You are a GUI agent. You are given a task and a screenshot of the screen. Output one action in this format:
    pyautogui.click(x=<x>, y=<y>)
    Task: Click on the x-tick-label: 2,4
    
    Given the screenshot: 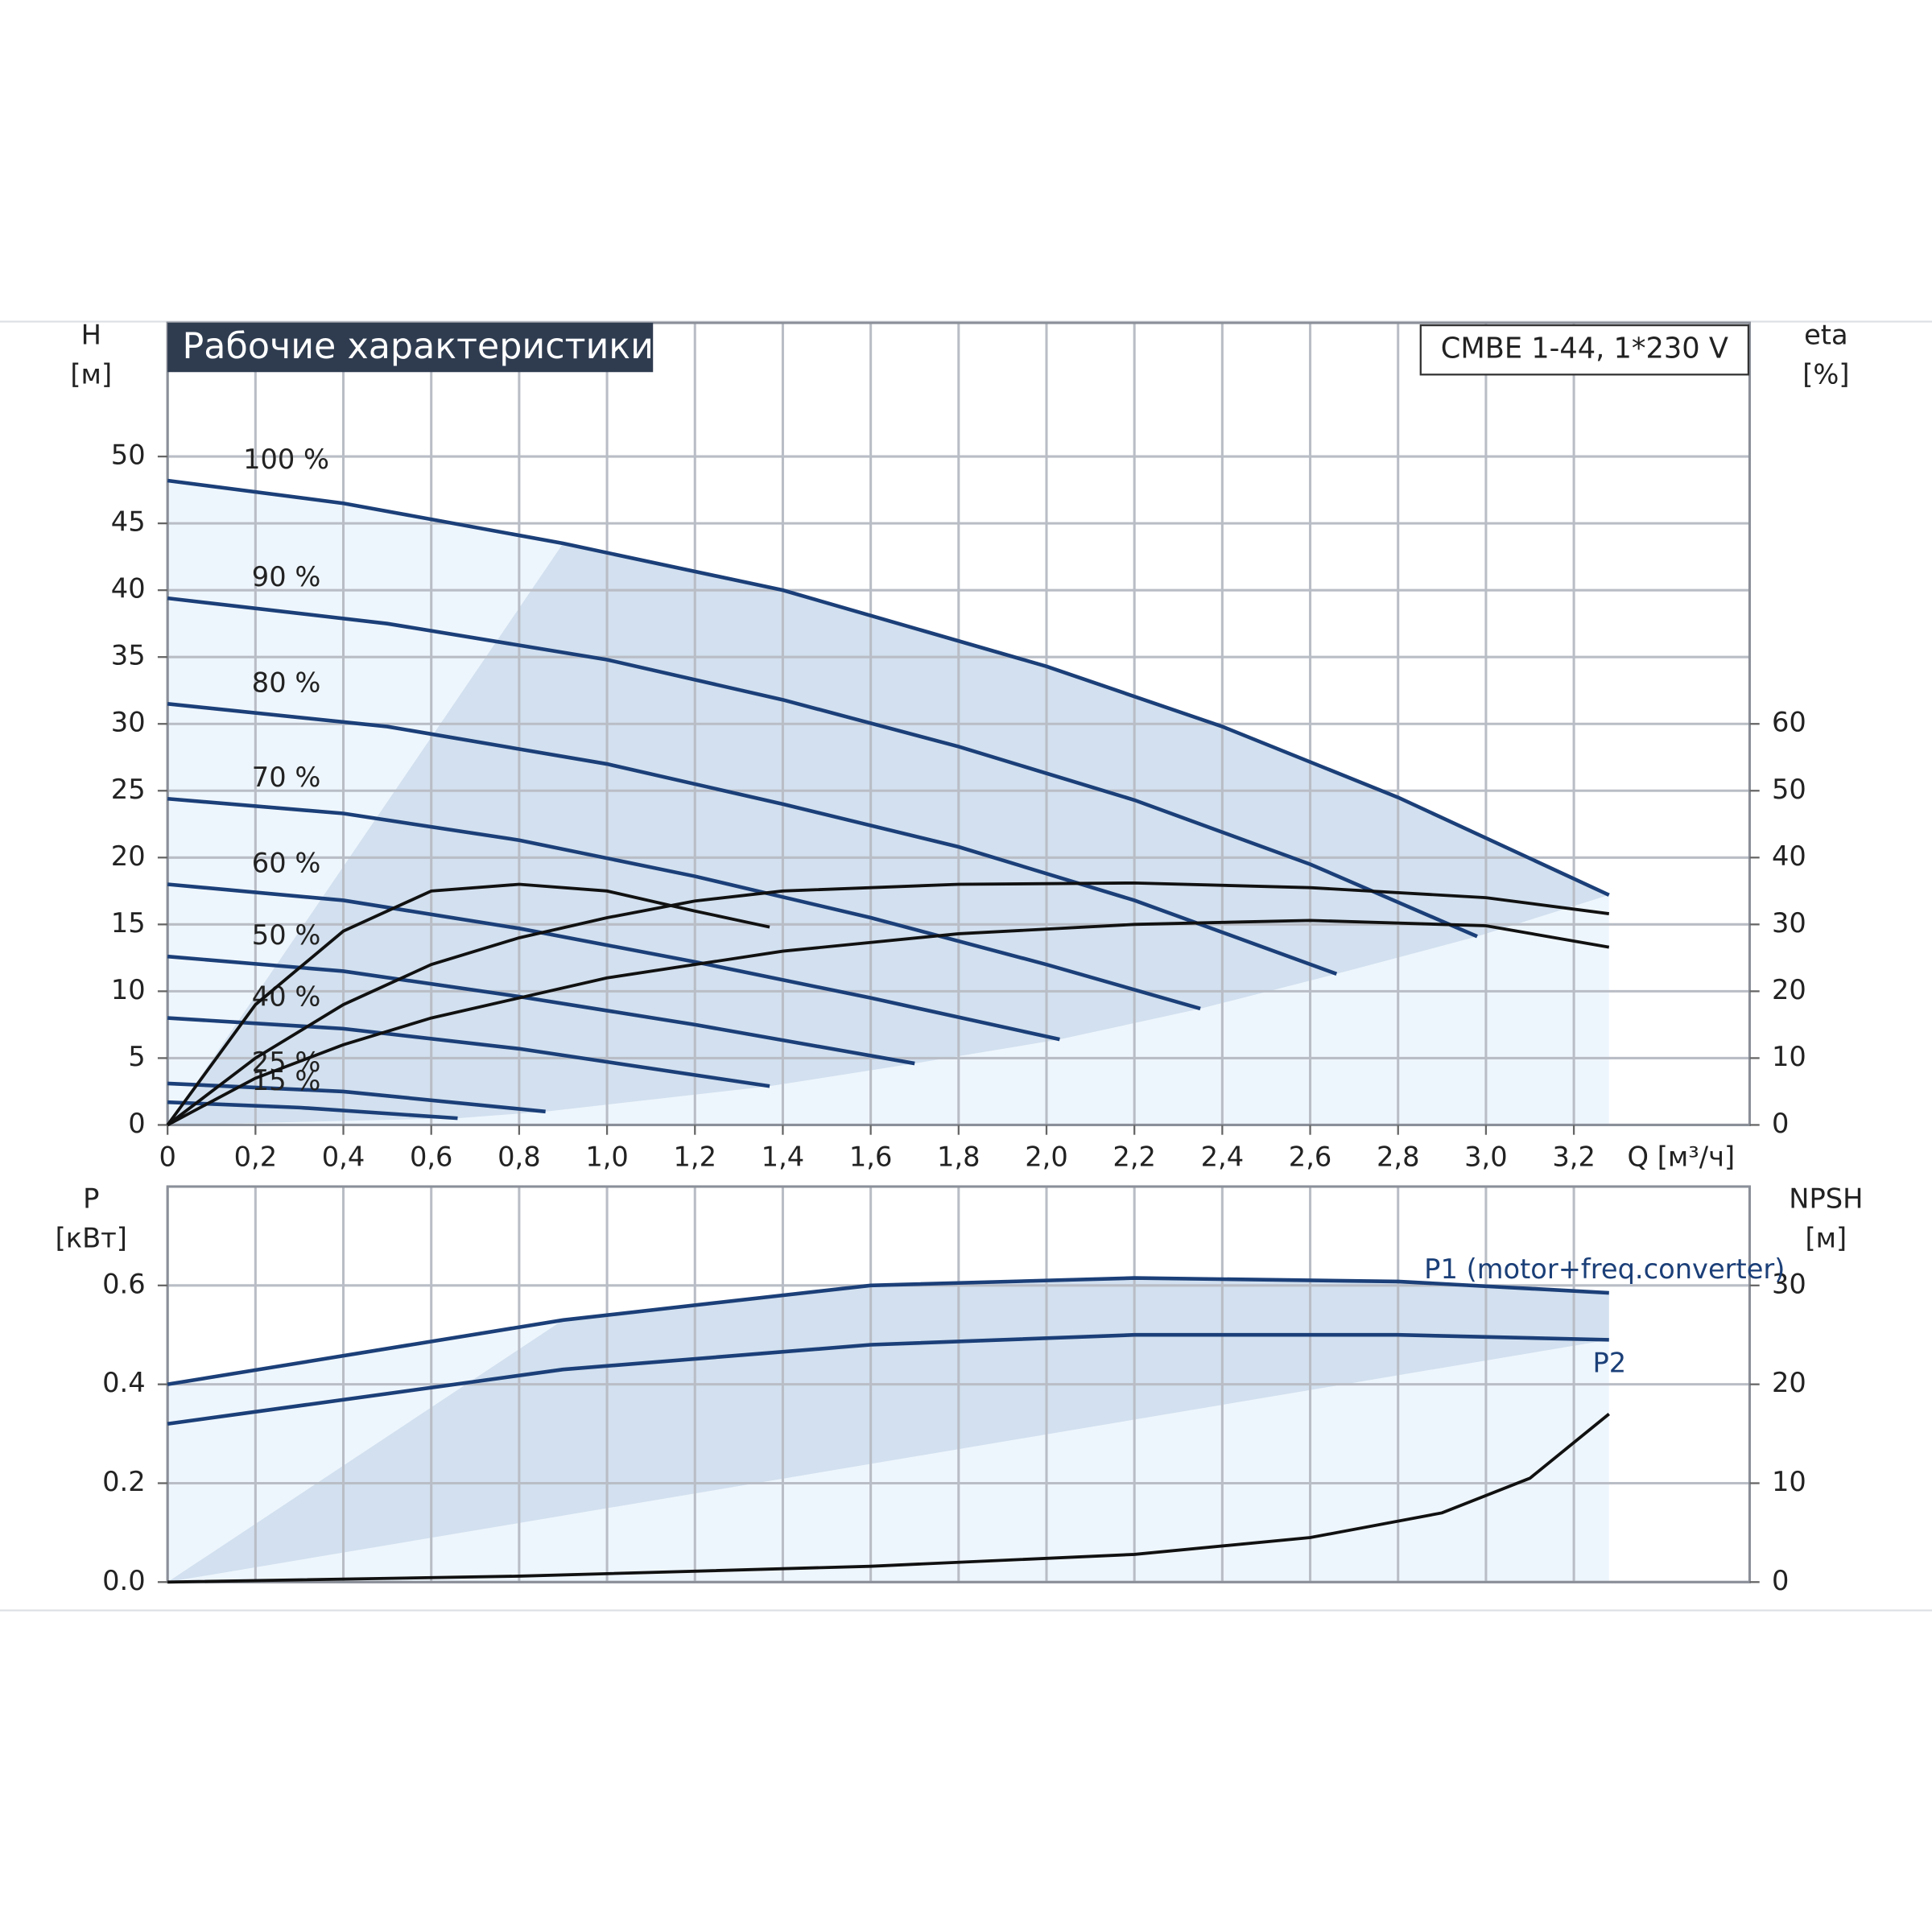 What is the action you would take?
    pyautogui.click(x=1223, y=1156)
    